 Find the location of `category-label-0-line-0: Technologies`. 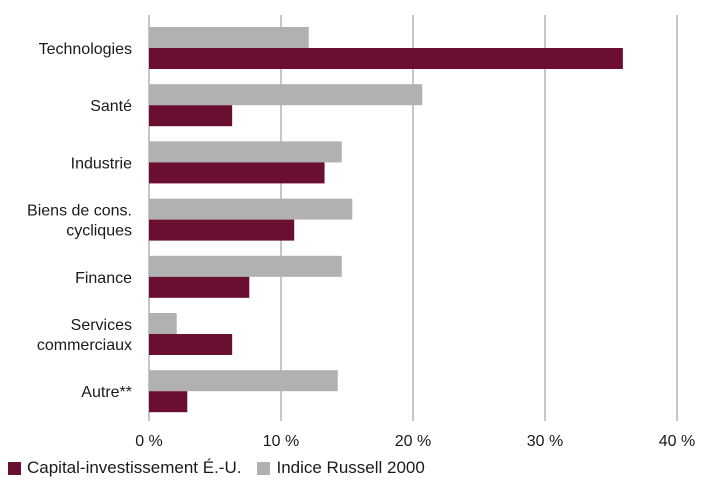

category-label-0-line-0: Technologies is located at coordinates (85, 49).